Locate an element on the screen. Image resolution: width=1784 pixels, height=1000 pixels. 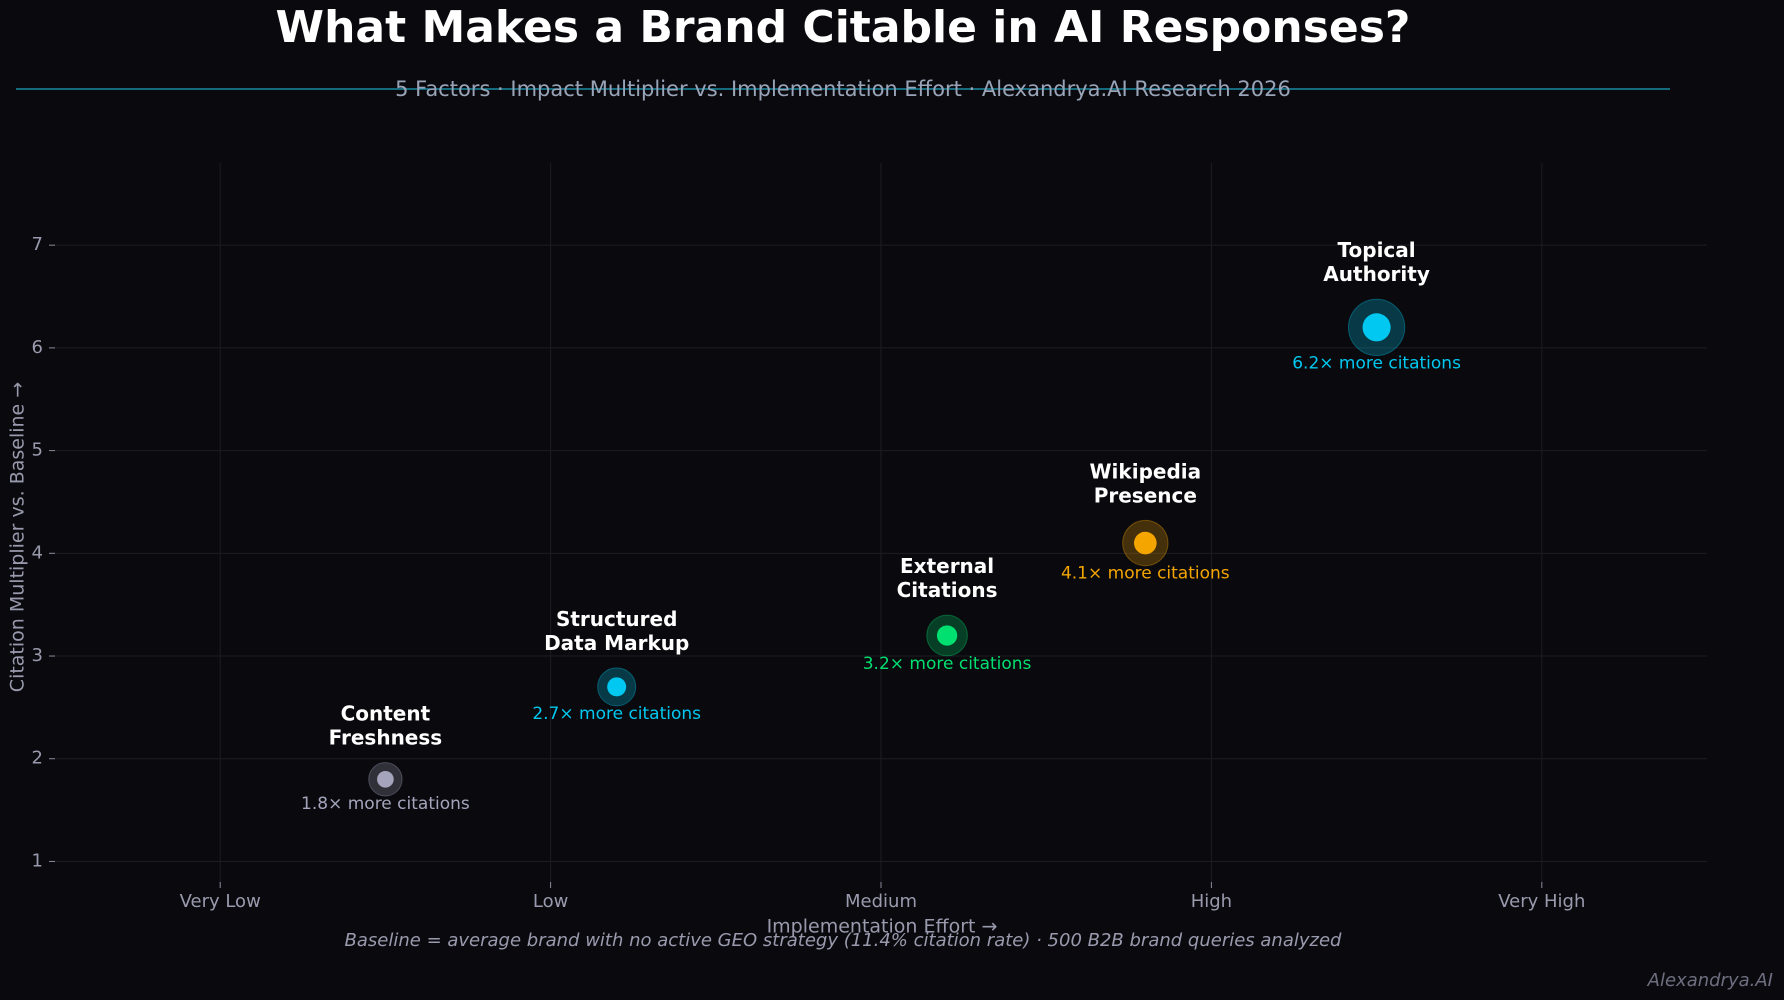
point-name: Structured Data Markup is located at coordinates (616, 630).